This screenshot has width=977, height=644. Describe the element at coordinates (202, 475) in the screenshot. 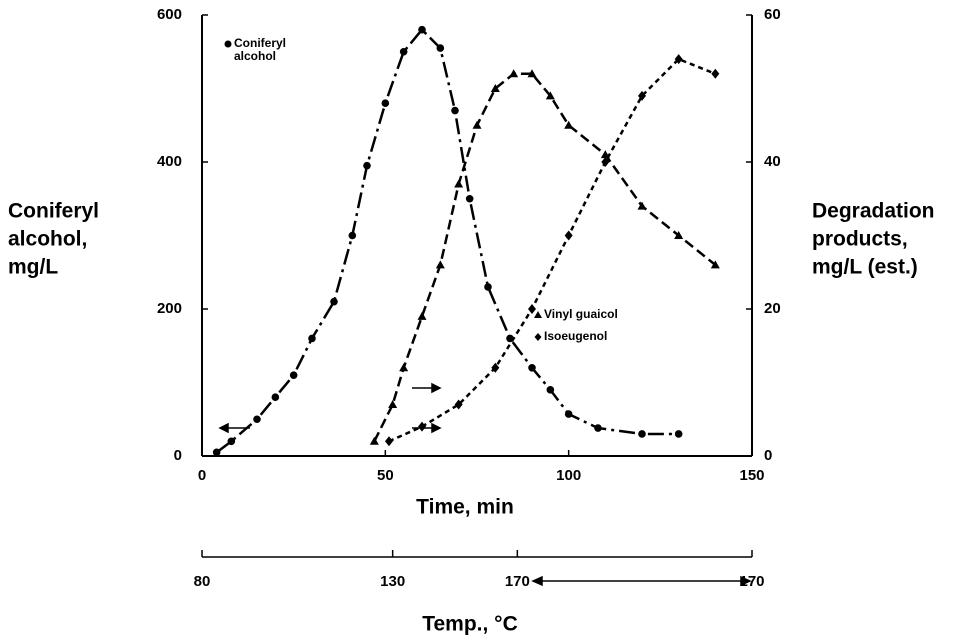

I see `x-tick-label: 0` at that location.